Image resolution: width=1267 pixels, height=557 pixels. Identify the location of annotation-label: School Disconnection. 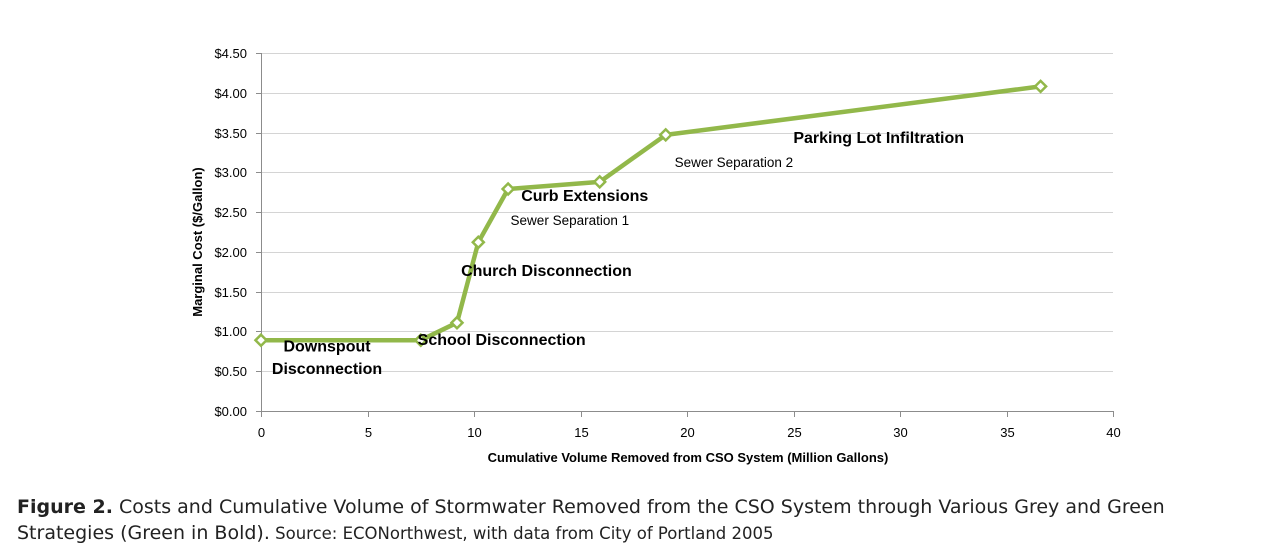
(502, 340).